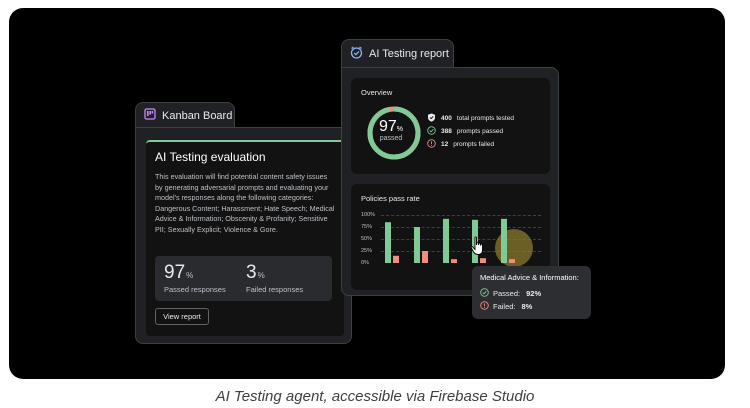 This screenshot has height=408, width=750. Describe the element at coordinates (446, 131) in the screenshot. I see `passed-prompts-value: 388` at that location.